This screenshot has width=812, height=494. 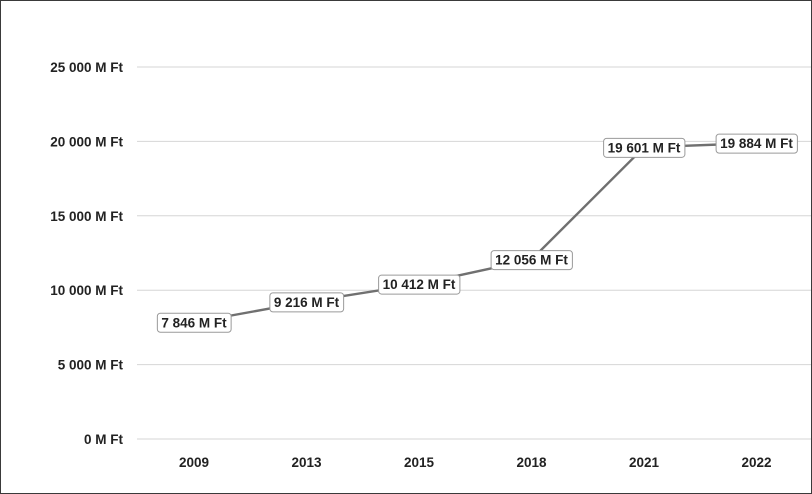 What do you see at coordinates (306, 462) in the screenshot?
I see `x-tick-label: 2013` at bounding box center [306, 462].